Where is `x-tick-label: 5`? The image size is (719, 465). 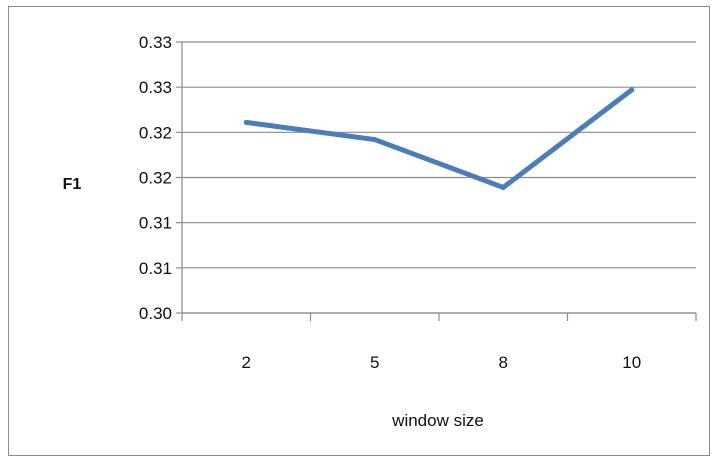 x-tick-label: 5 is located at coordinates (374, 362).